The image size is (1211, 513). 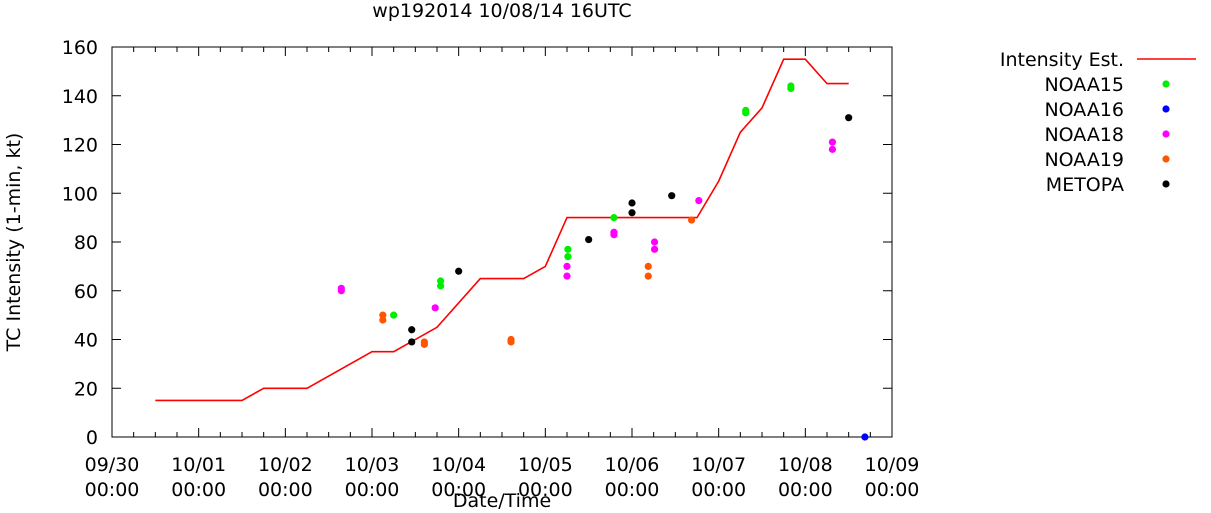 What do you see at coordinates (1166, 159) in the screenshot?
I see `legend-swatch-noaa19` at bounding box center [1166, 159].